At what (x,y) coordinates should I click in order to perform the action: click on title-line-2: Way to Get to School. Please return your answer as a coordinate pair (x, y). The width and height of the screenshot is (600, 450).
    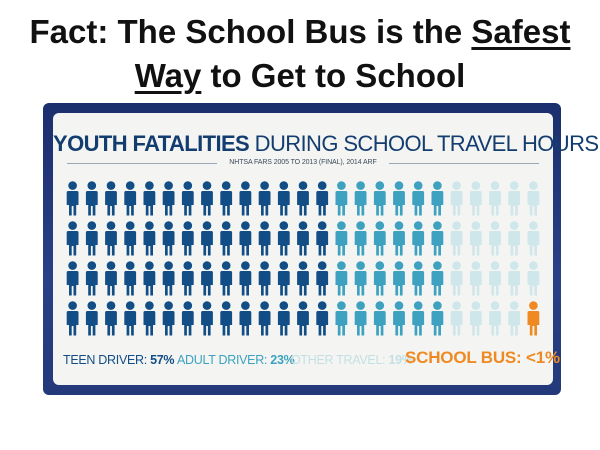
    Looking at the image, I should click on (300, 76).